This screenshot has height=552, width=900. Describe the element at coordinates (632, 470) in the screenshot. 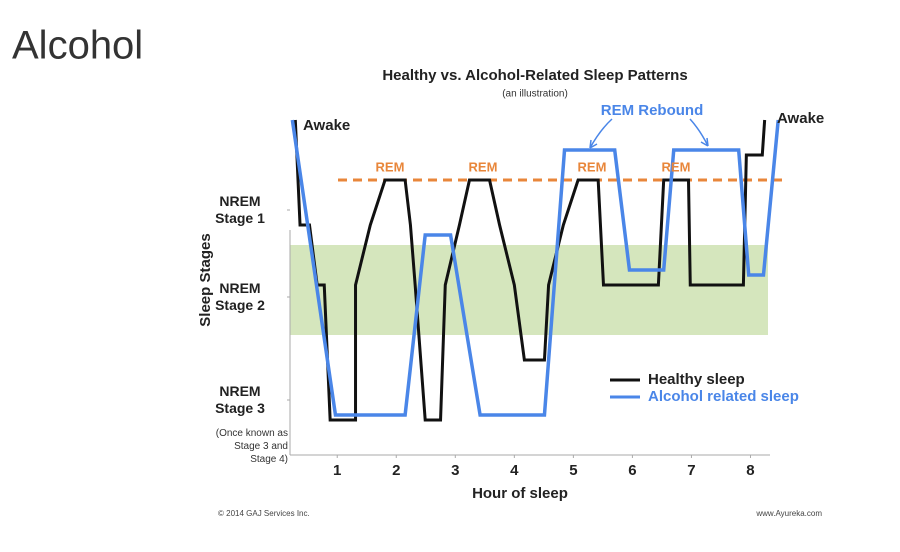

I see `x-tick-label: 6` at that location.